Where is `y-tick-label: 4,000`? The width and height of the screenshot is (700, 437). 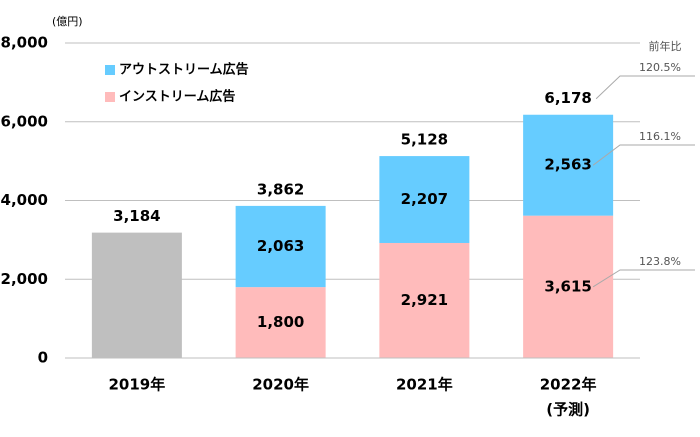 y-tick-label: 4,000 is located at coordinates (24, 200).